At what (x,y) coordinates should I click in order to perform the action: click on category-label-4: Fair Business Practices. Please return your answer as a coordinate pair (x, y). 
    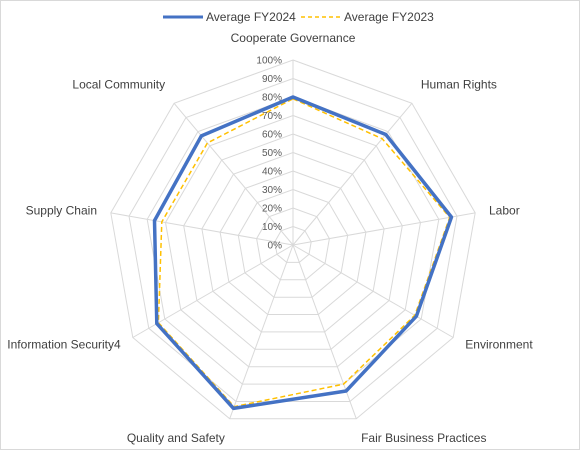
    Looking at the image, I should click on (423, 438).